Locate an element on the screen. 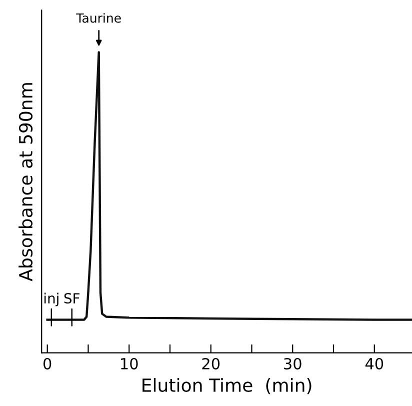  annotation: SF is located at coordinates (72, 298).